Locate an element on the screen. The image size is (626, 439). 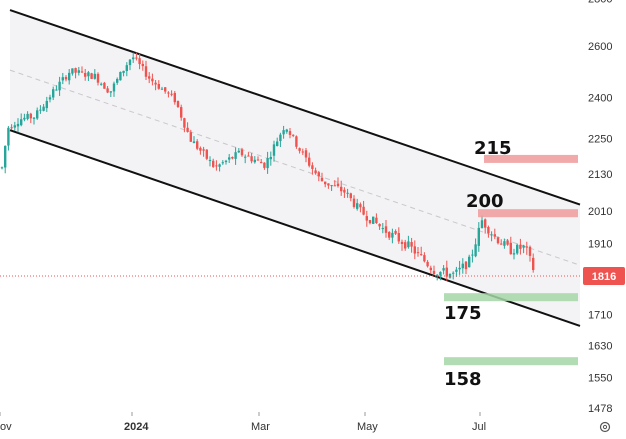
level-label: 215 is located at coordinates (493, 148).